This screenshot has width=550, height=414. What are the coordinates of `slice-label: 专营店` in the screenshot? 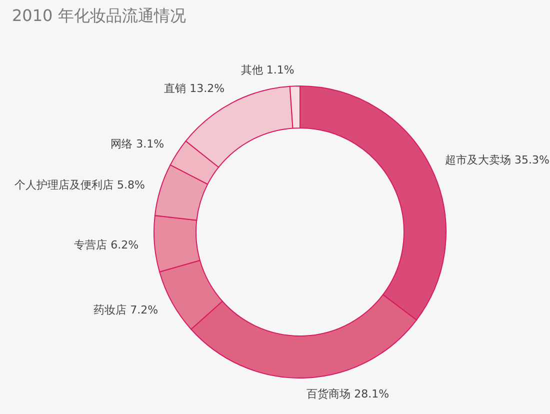 It's located at (91, 245).